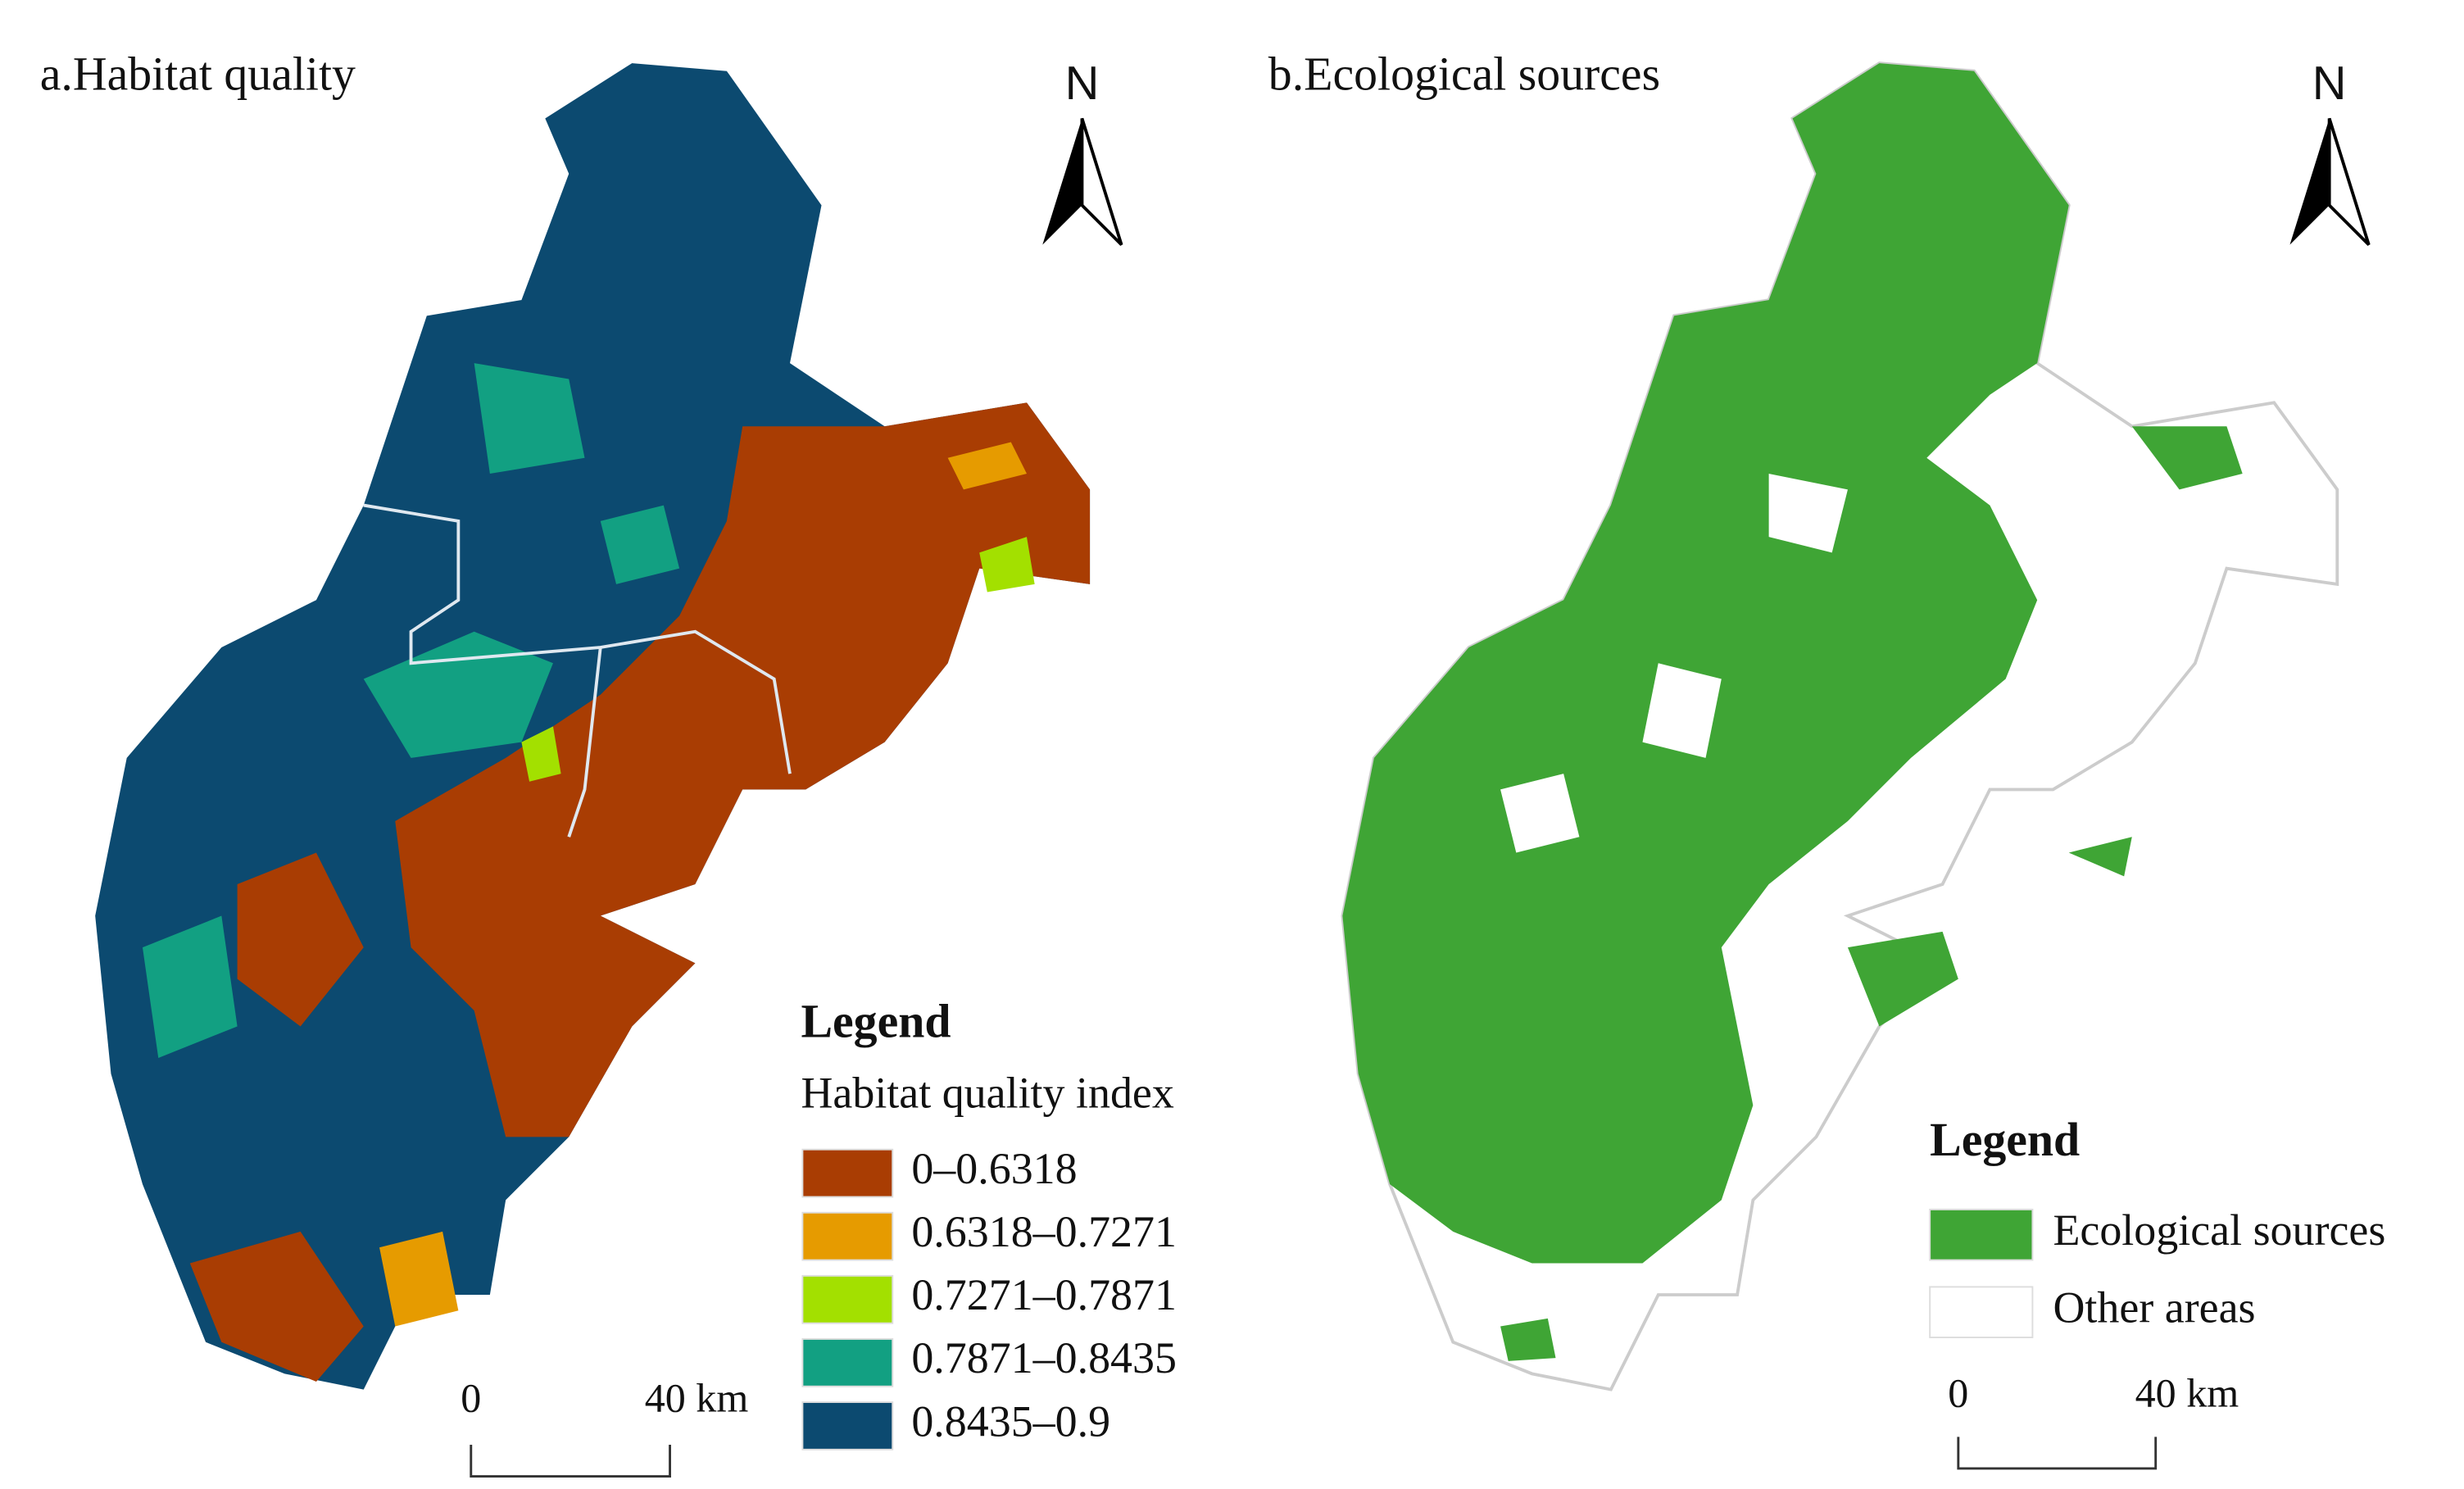  What do you see at coordinates (1044, 1357) in the screenshot?
I see `legend-label: 0.7871–0.8435` at bounding box center [1044, 1357].